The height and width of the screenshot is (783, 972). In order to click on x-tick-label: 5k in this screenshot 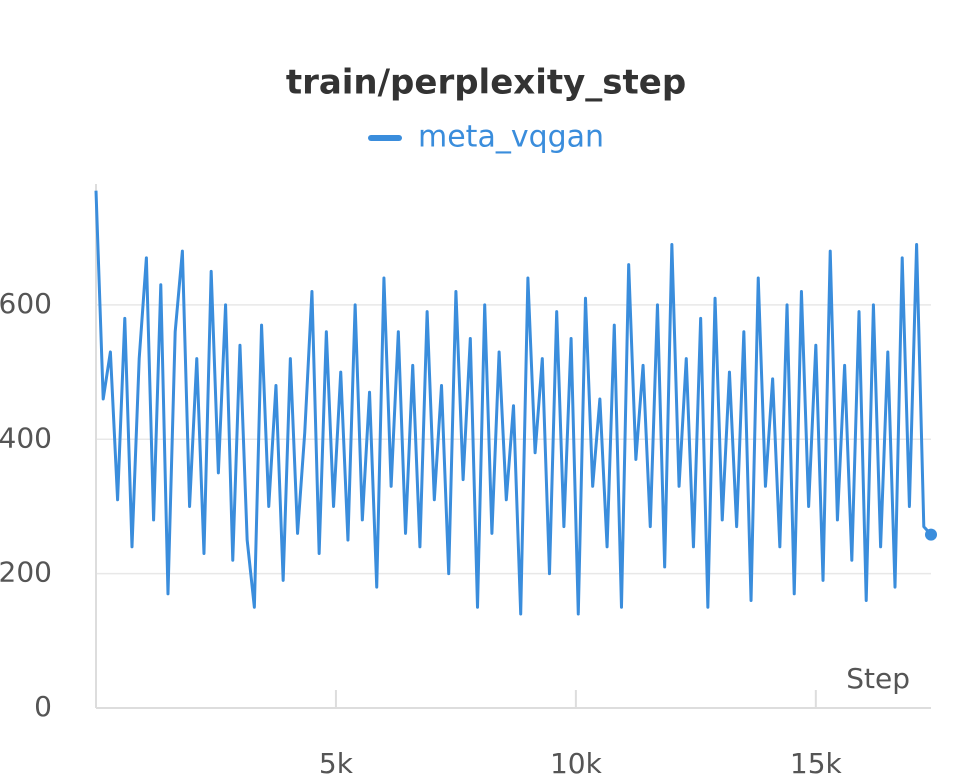, I will do `click(336, 763)`.